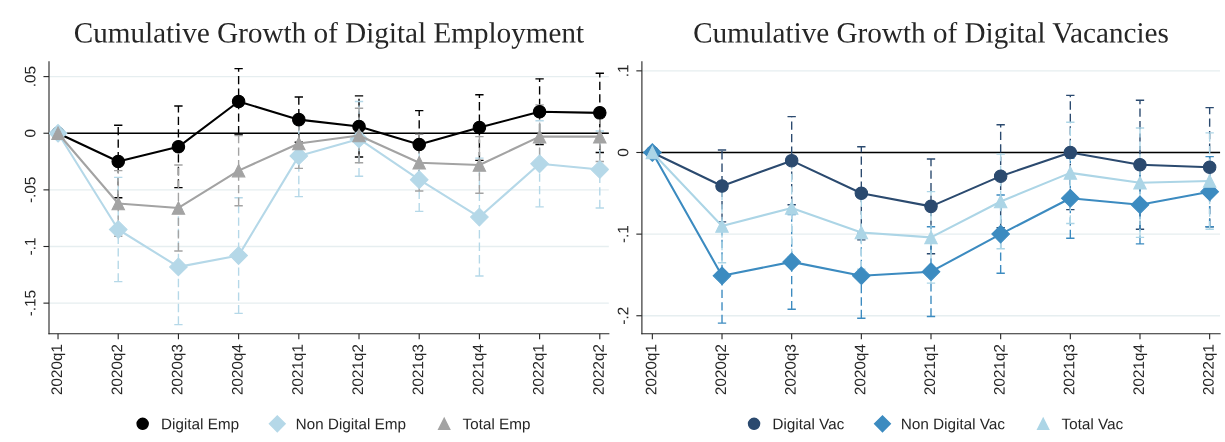 Image resolution: width=1225 pixels, height=442 pixels. What do you see at coordinates (623, 70) in the screenshot?
I see `y-tick-label: .1` at bounding box center [623, 70].